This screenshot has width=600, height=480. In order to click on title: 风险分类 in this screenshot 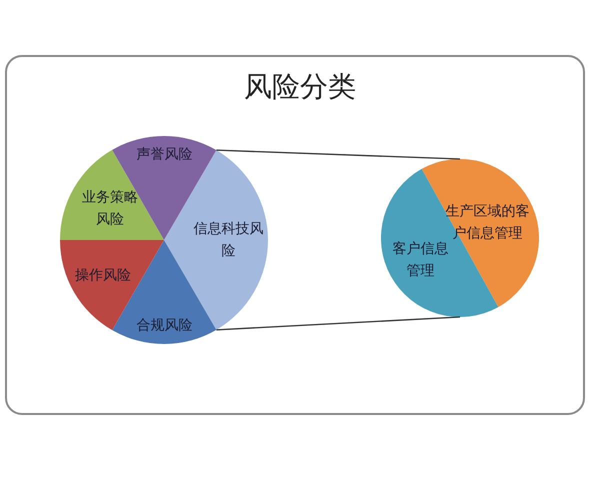, I will do `click(300, 86)`.